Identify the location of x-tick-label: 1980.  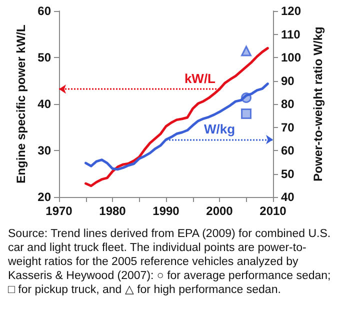
(112, 211).